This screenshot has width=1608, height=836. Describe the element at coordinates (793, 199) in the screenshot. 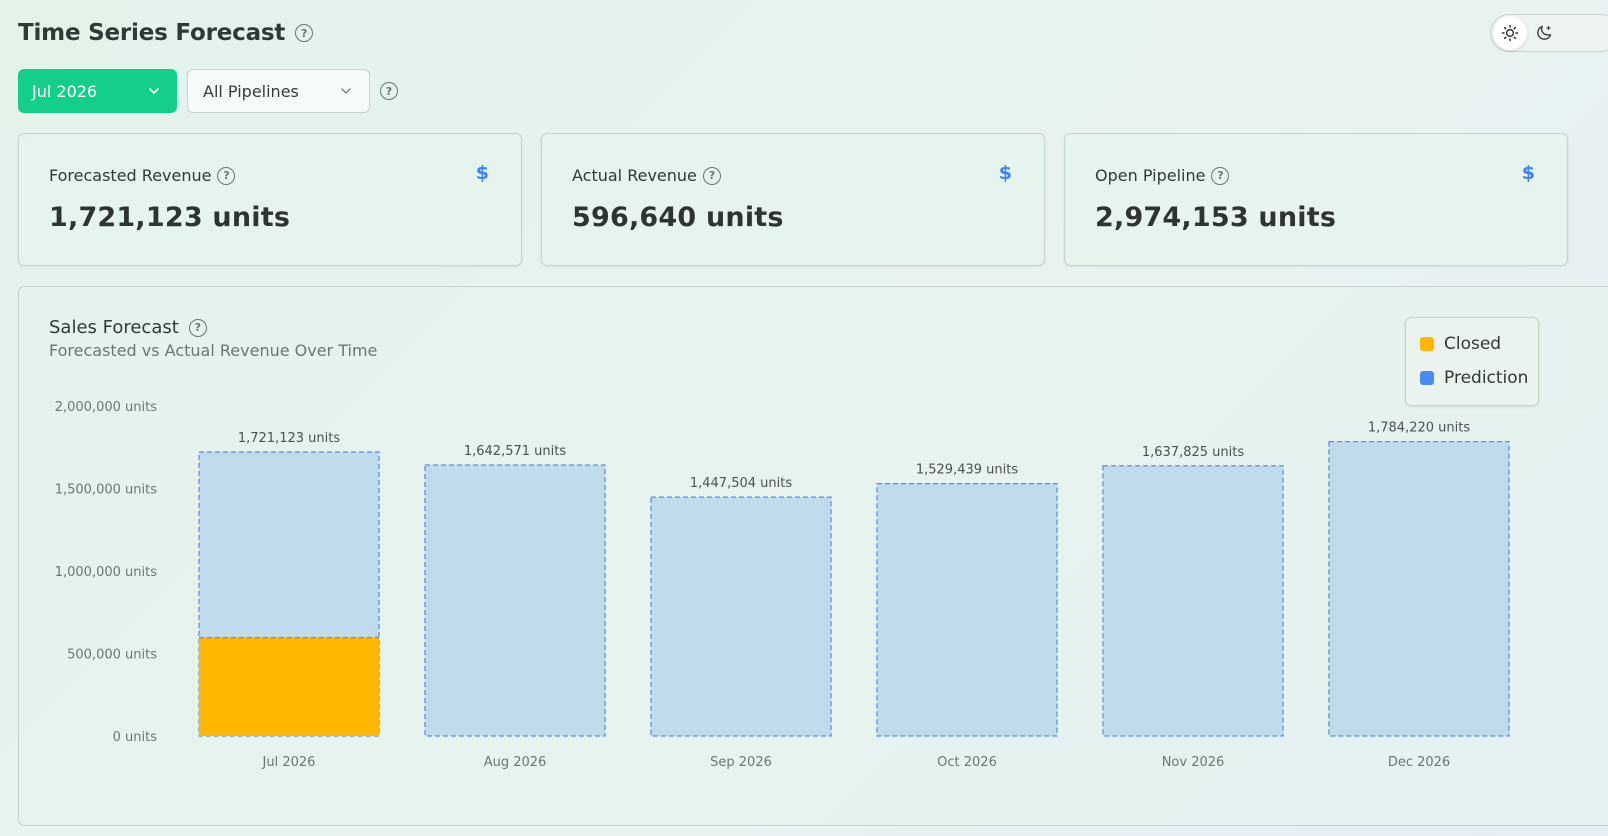

I see `kpi-card-actual-revenue: Actual Revenue ? 596,640 units $` at that location.